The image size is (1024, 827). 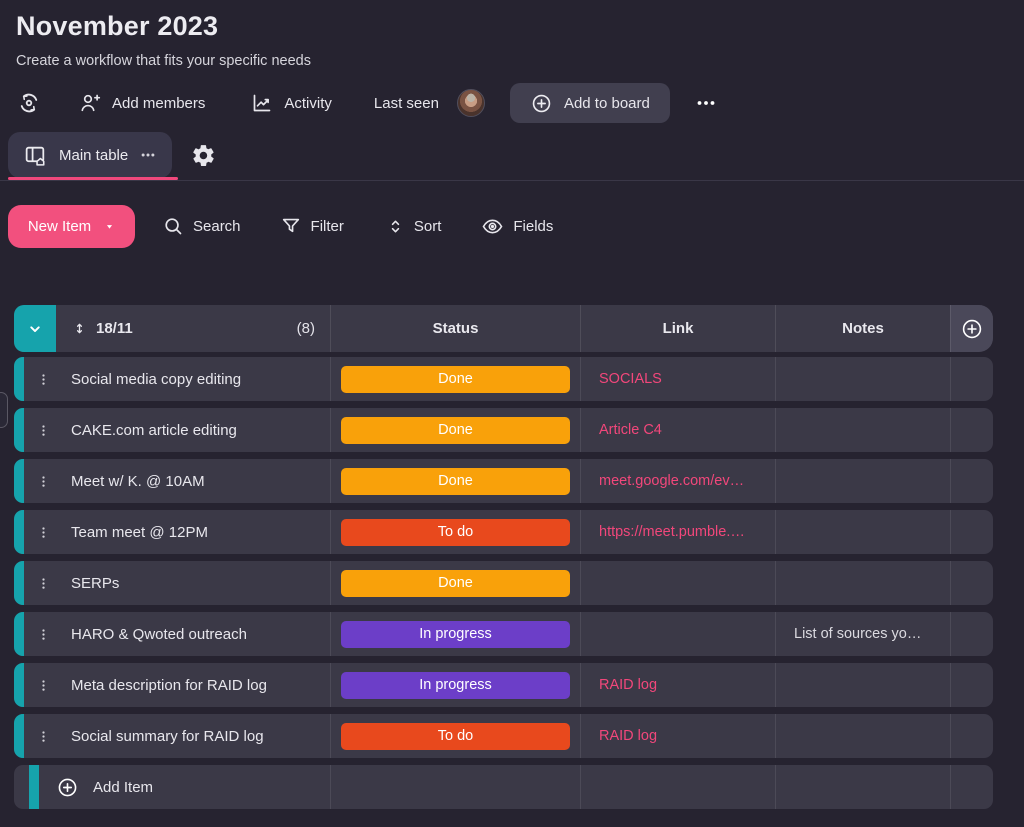 I want to click on task-name: HARO & Qwoted outreach, so click(x=159, y=634).